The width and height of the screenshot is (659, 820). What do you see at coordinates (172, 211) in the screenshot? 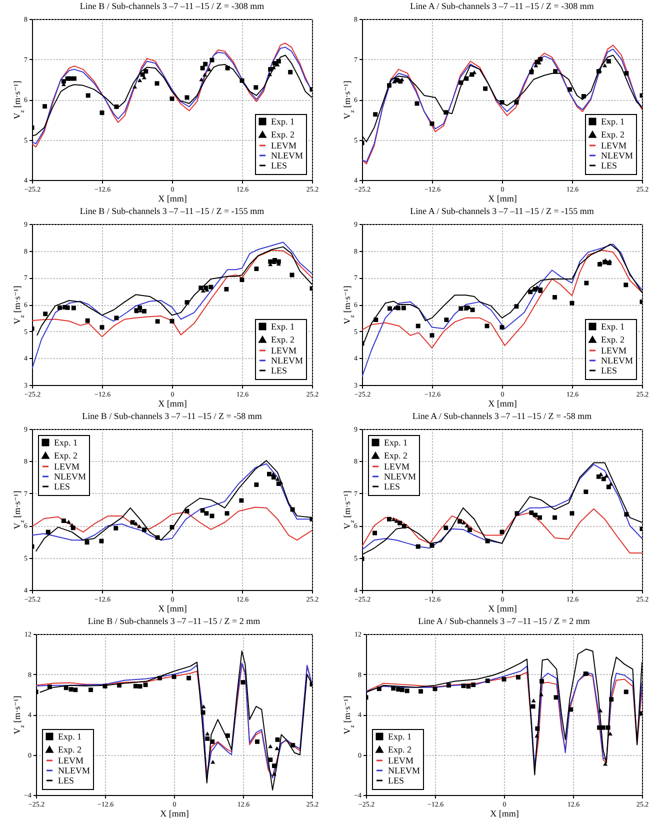
I see `chart-title: Line B / Sub-channels 3 –7 –11 –15 / Z = -155 mm` at bounding box center [172, 211].